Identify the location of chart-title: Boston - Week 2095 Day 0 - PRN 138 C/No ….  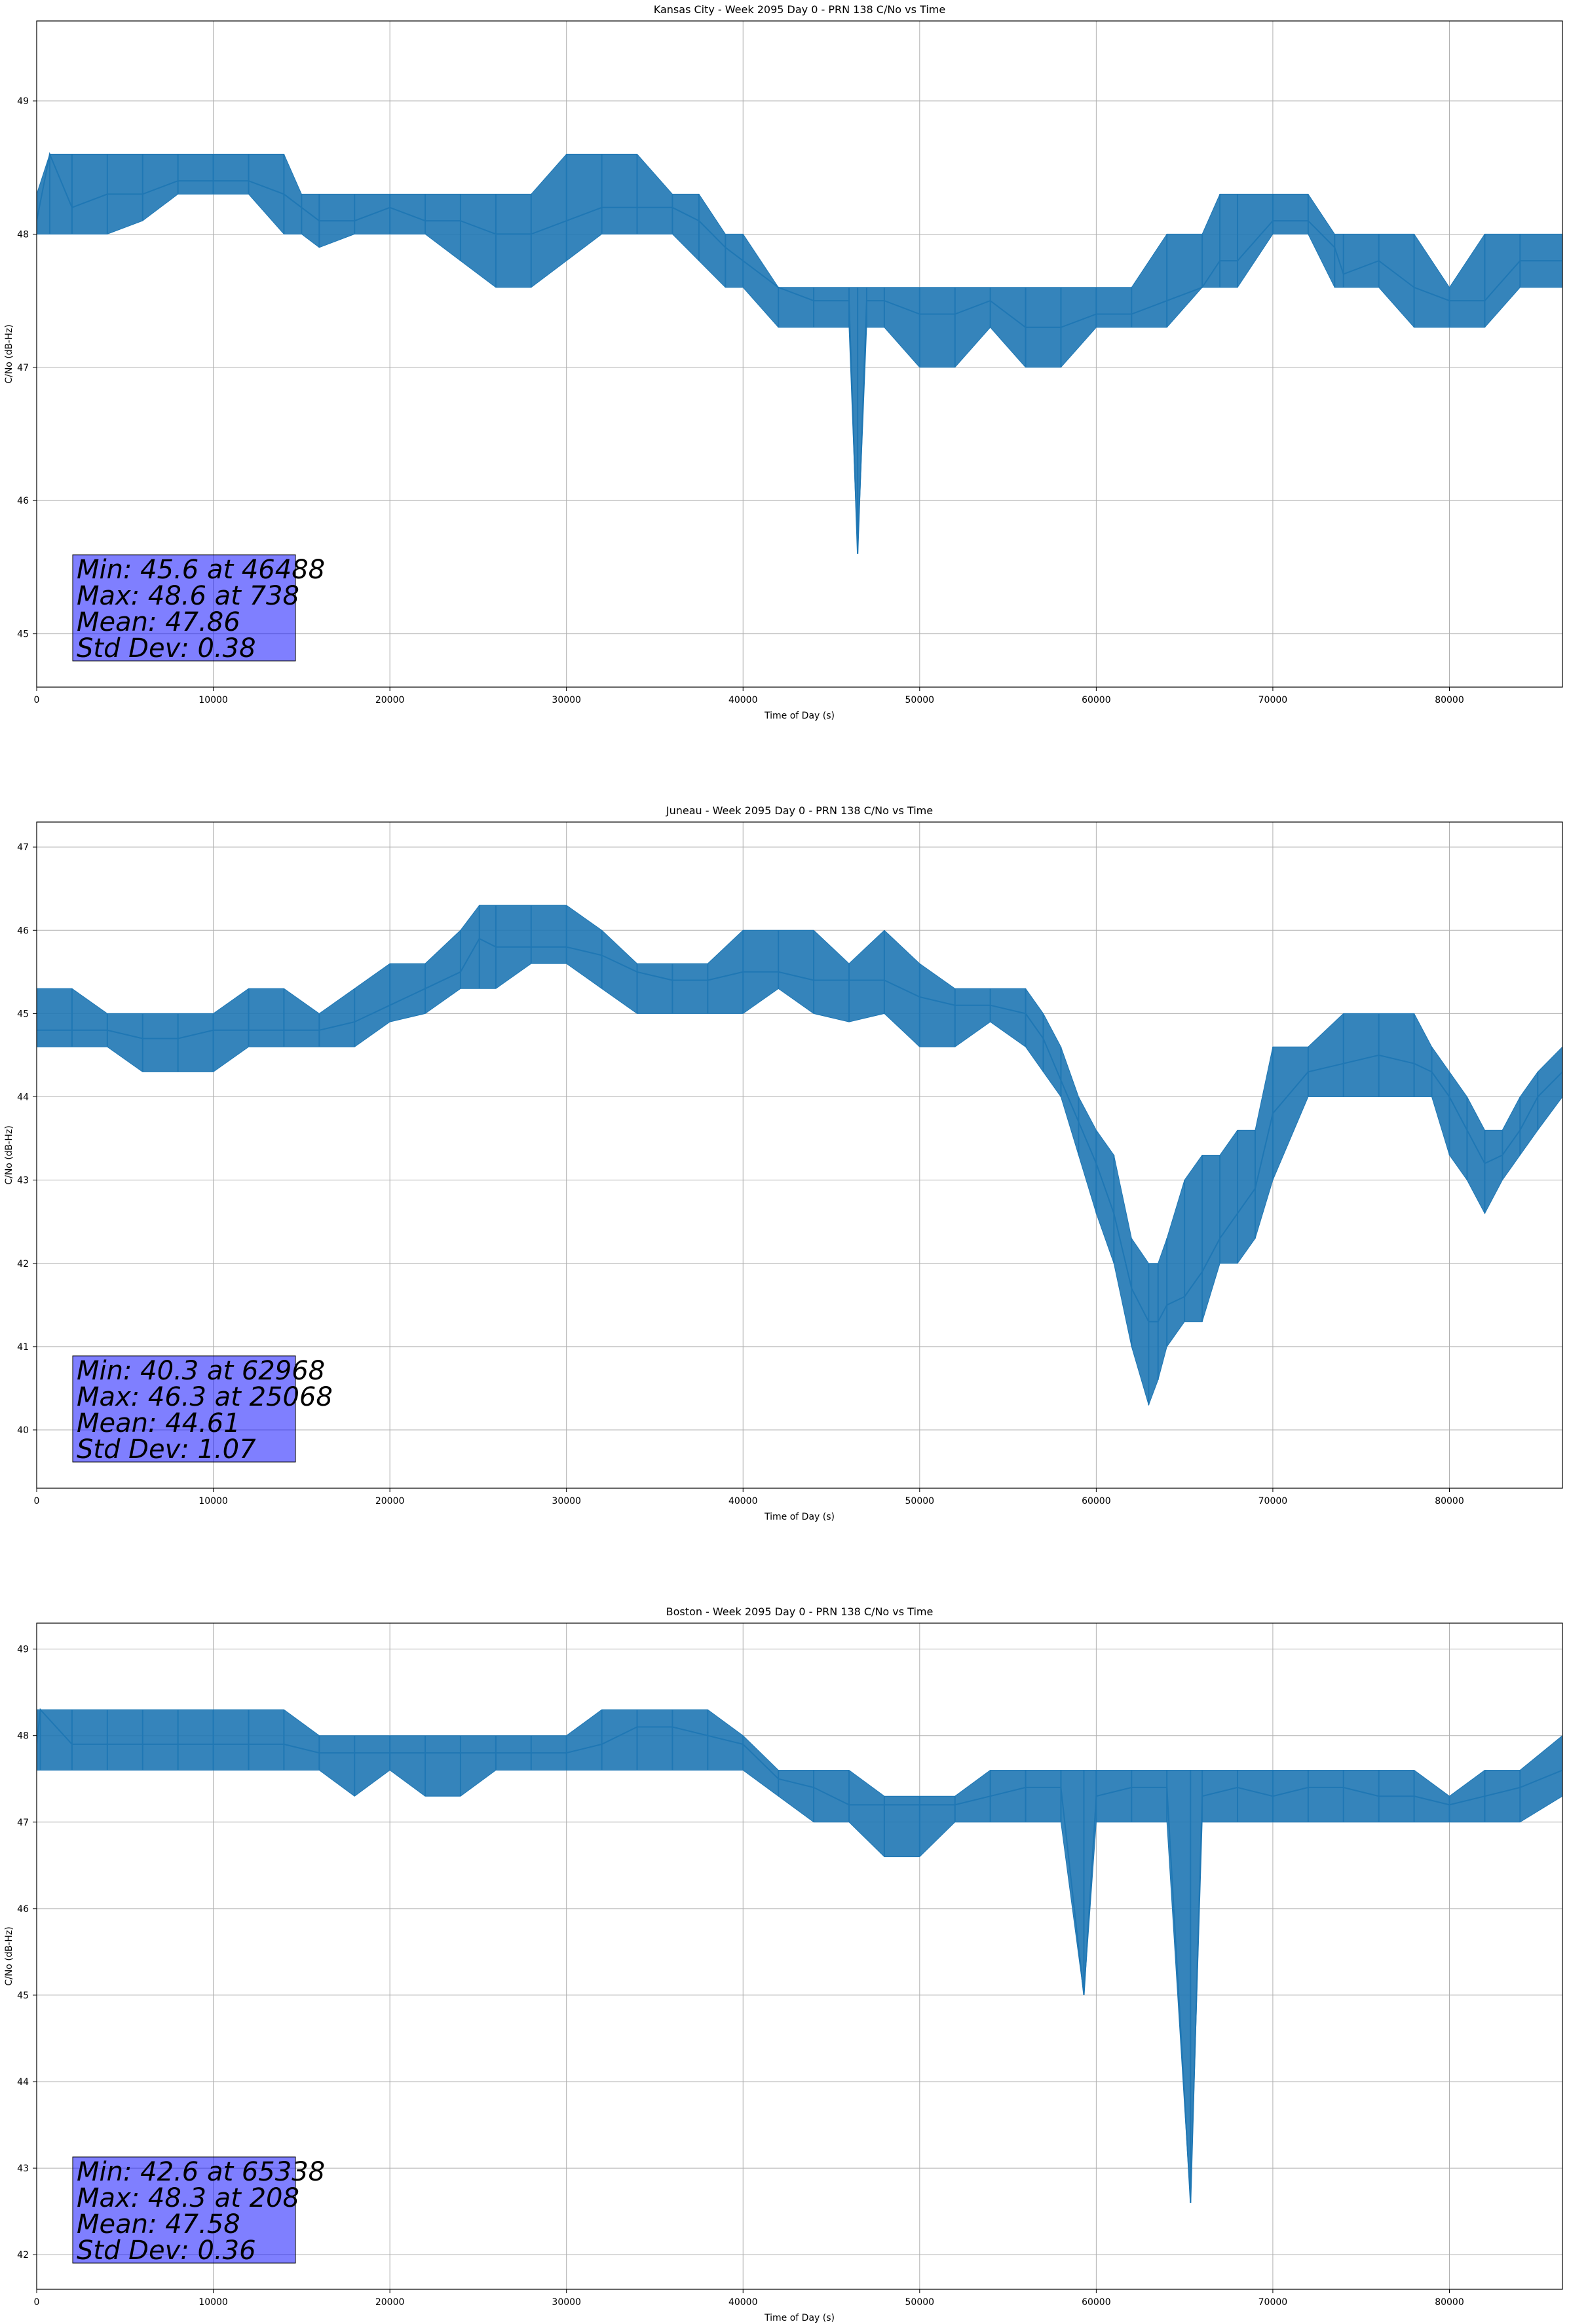
(800, 1611).